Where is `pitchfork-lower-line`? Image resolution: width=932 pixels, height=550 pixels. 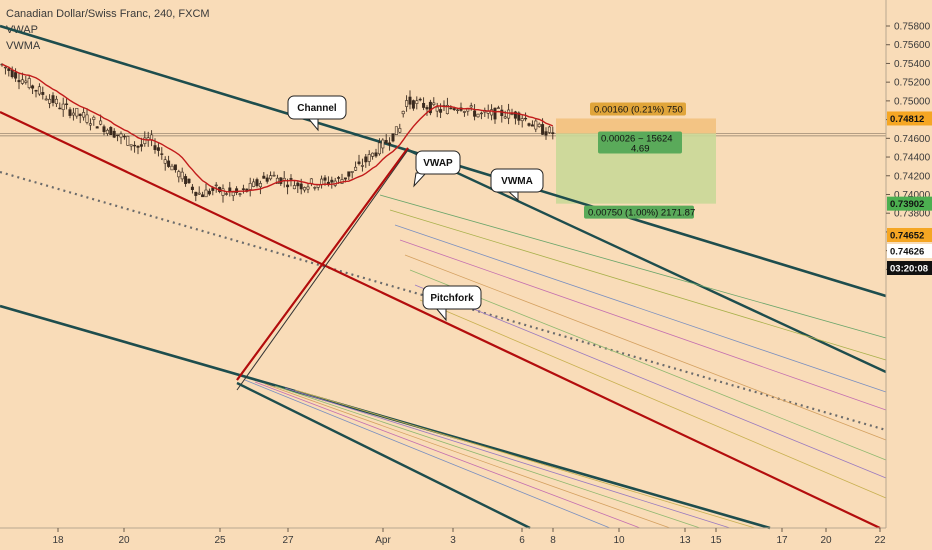 pitchfork-lower-line is located at coordinates (383, 455).